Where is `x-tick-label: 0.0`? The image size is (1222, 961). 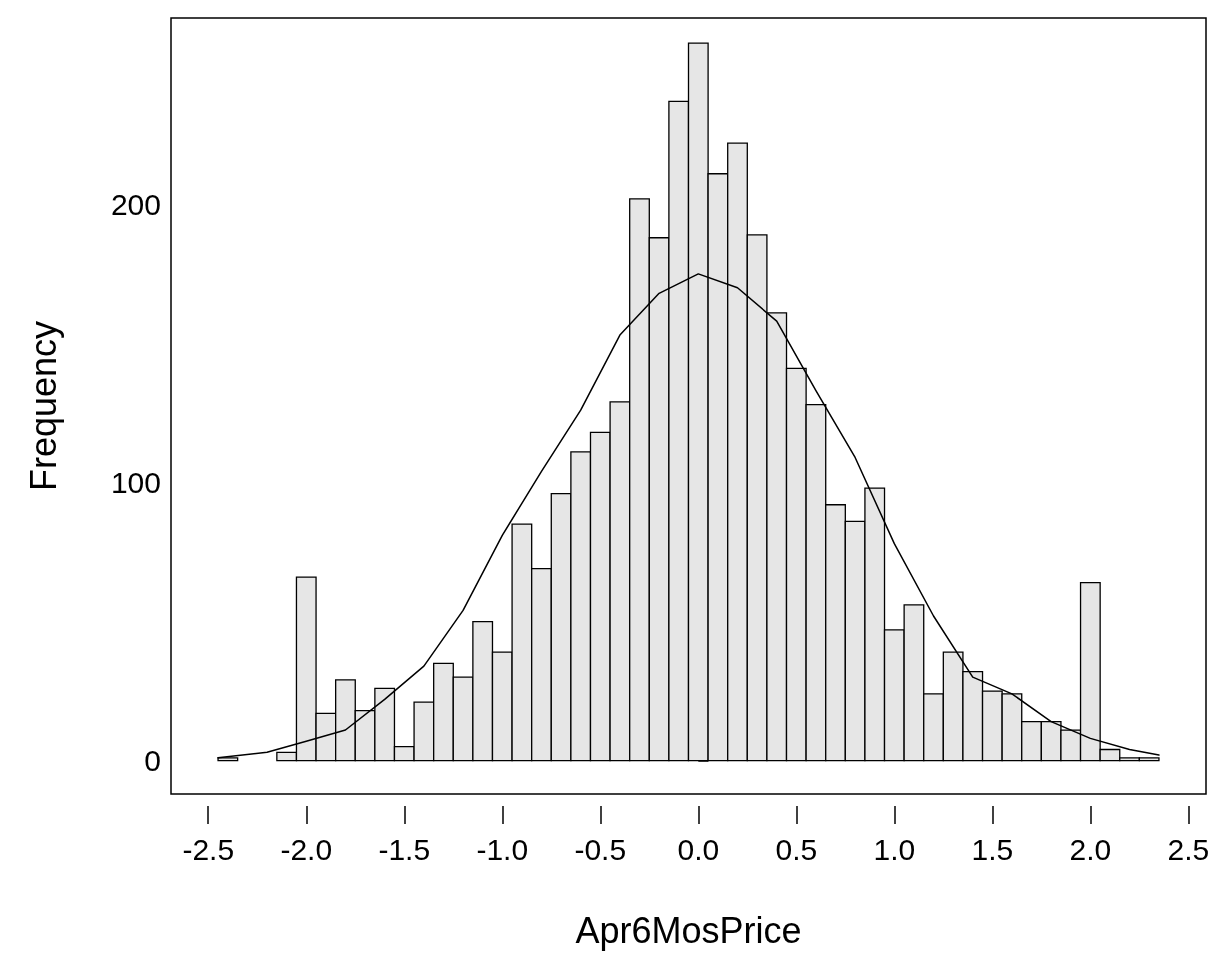 x-tick-label: 0.0 is located at coordinates (698, 849).